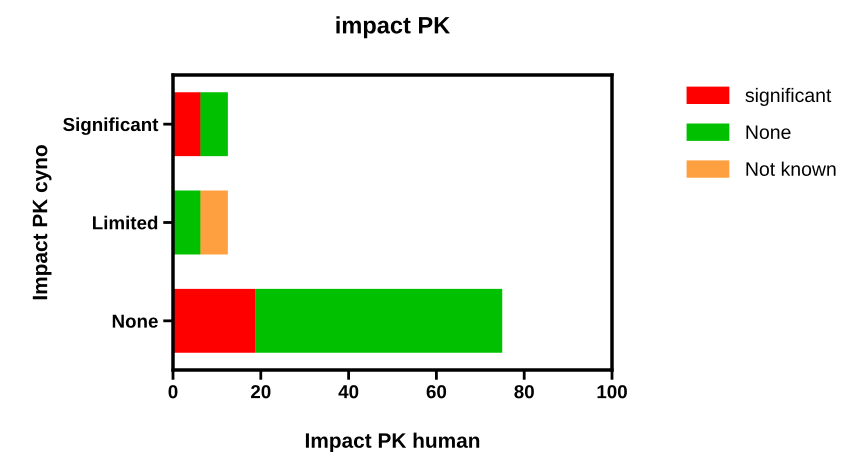  What do you see at coordinates (110, 126) in the screenshot?
I see `y-tick-label: Significant` at bounding box center [110, 126].